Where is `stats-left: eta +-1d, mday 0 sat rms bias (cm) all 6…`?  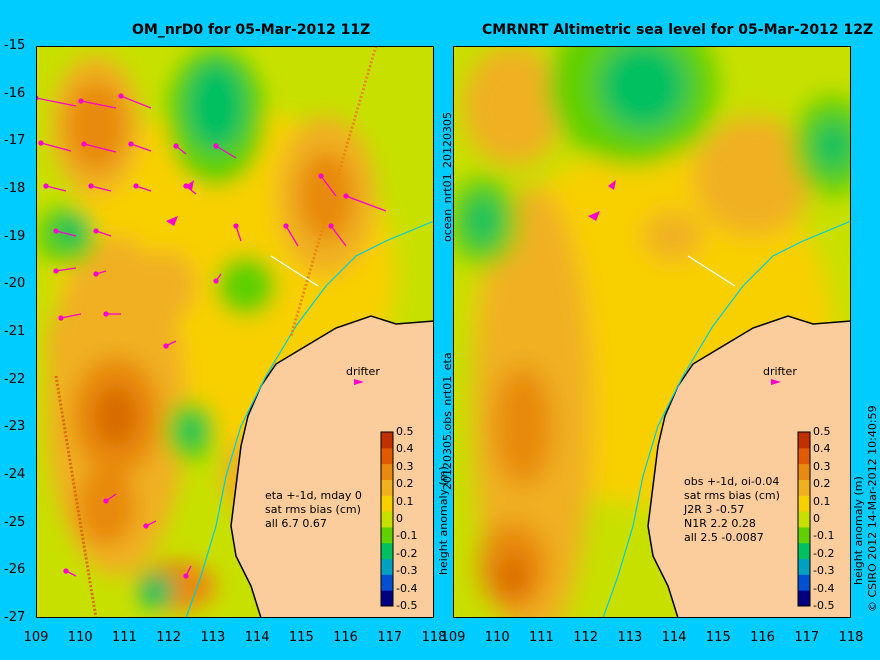
stats-left: eta +-1d, mday 0 sat rms bias (cm) all 6… is located at coordinates (313, 510).